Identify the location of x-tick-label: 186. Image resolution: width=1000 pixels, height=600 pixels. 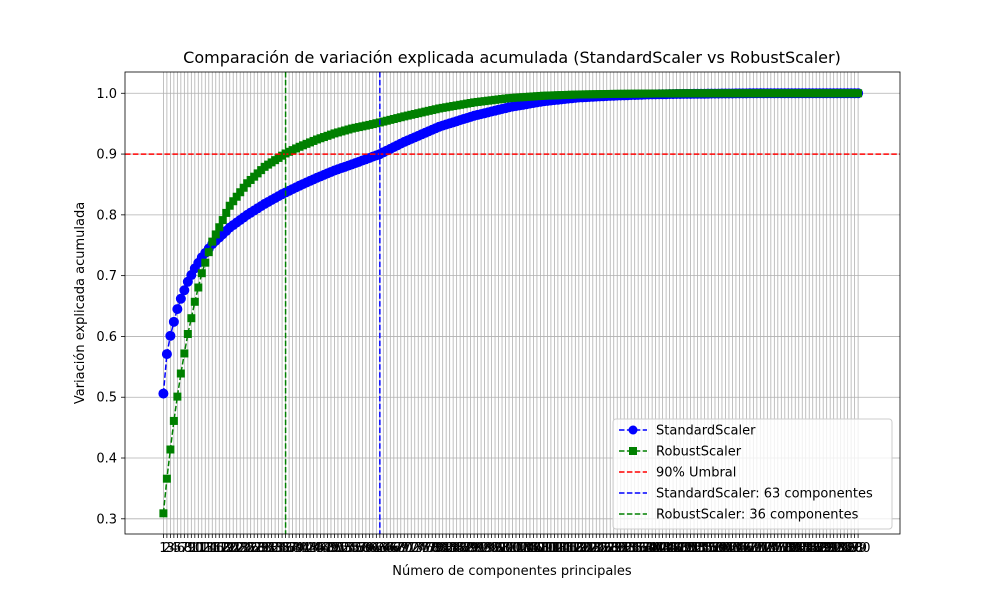
(809, 548).